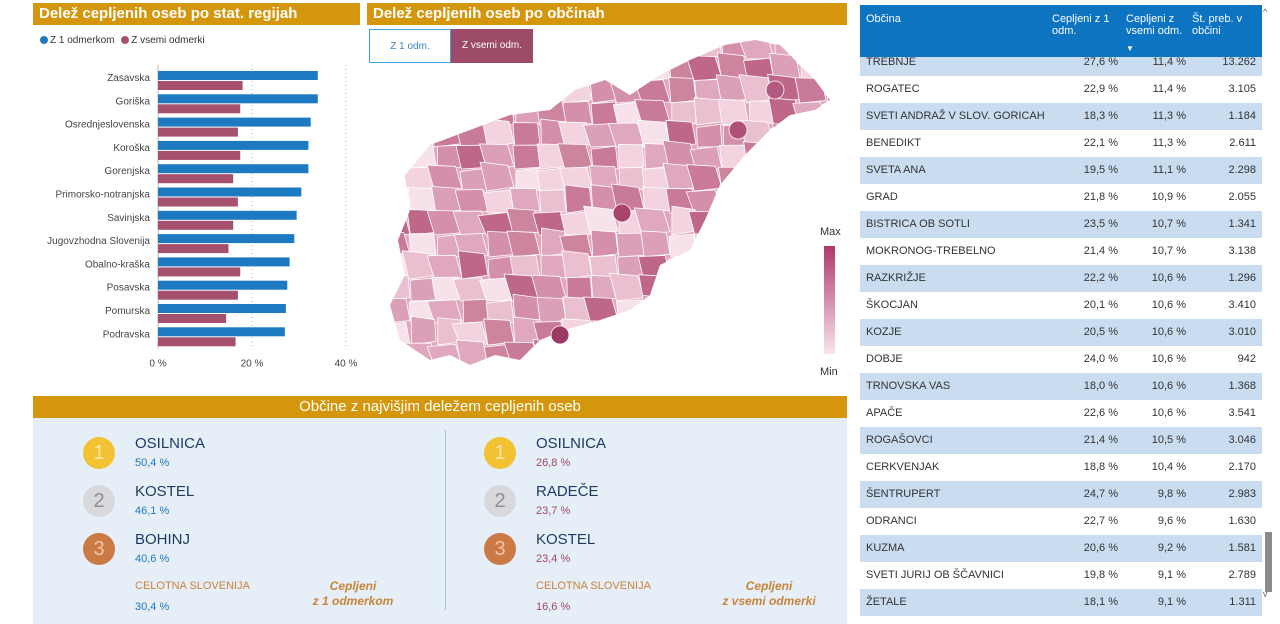 This screenshot has width=1280, height=624. Describe the element at coordinates (1061, 332) in the screenshot. I see `table-row: KOZJE 20,5 % 10,6 % 3.010` at that location.